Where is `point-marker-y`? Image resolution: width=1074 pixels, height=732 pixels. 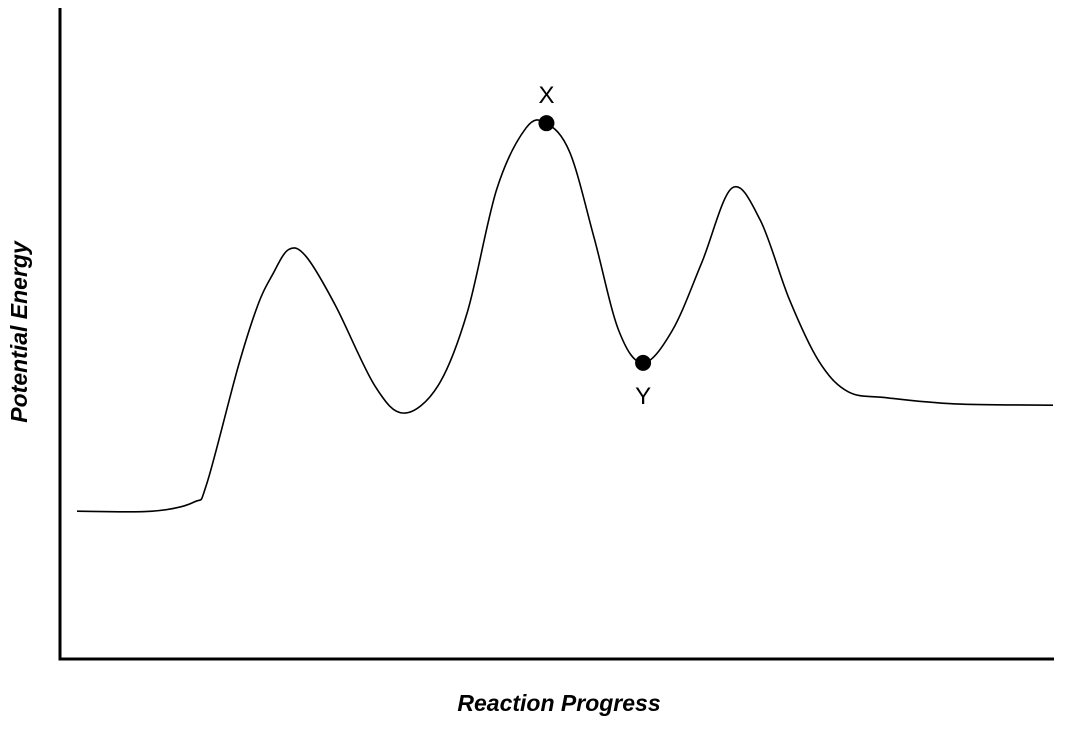
point-marker-y is located at coordinates (643, 362).